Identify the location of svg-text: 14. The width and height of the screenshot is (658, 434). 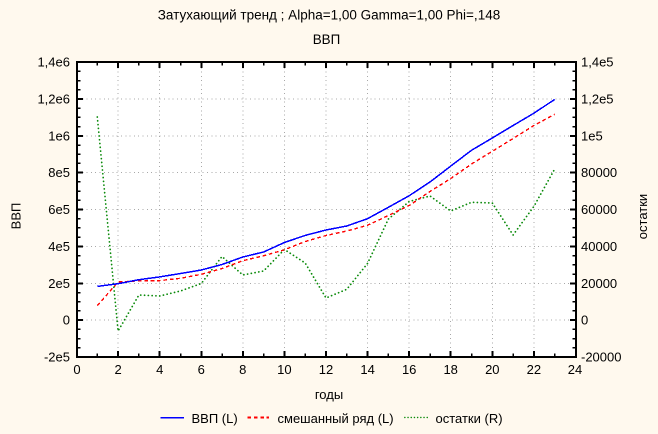
(367, 369).